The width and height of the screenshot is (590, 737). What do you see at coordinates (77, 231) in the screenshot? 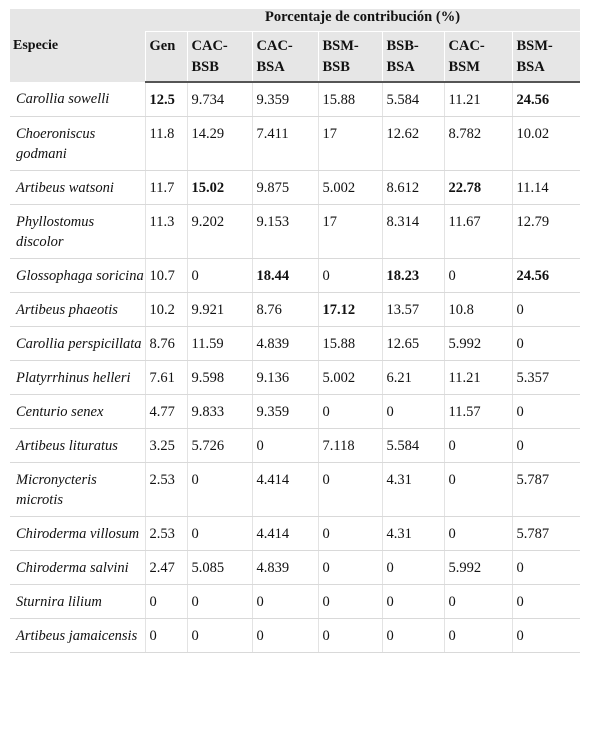
I see `species-cell: Phyllostomus discolor` at bounding box center [77, 231].